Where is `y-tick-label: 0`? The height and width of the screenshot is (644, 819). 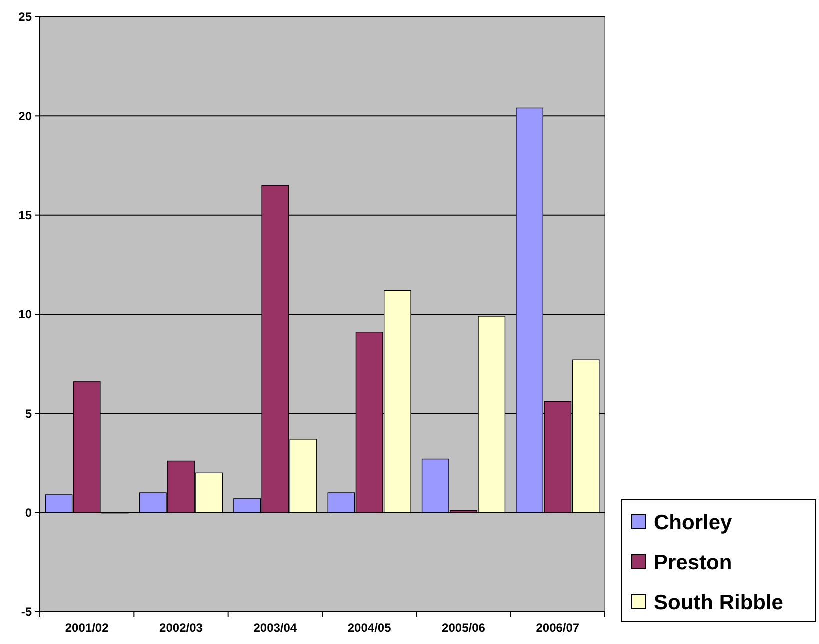
y-tick-label: 0 is located at coordinates (28, 513).